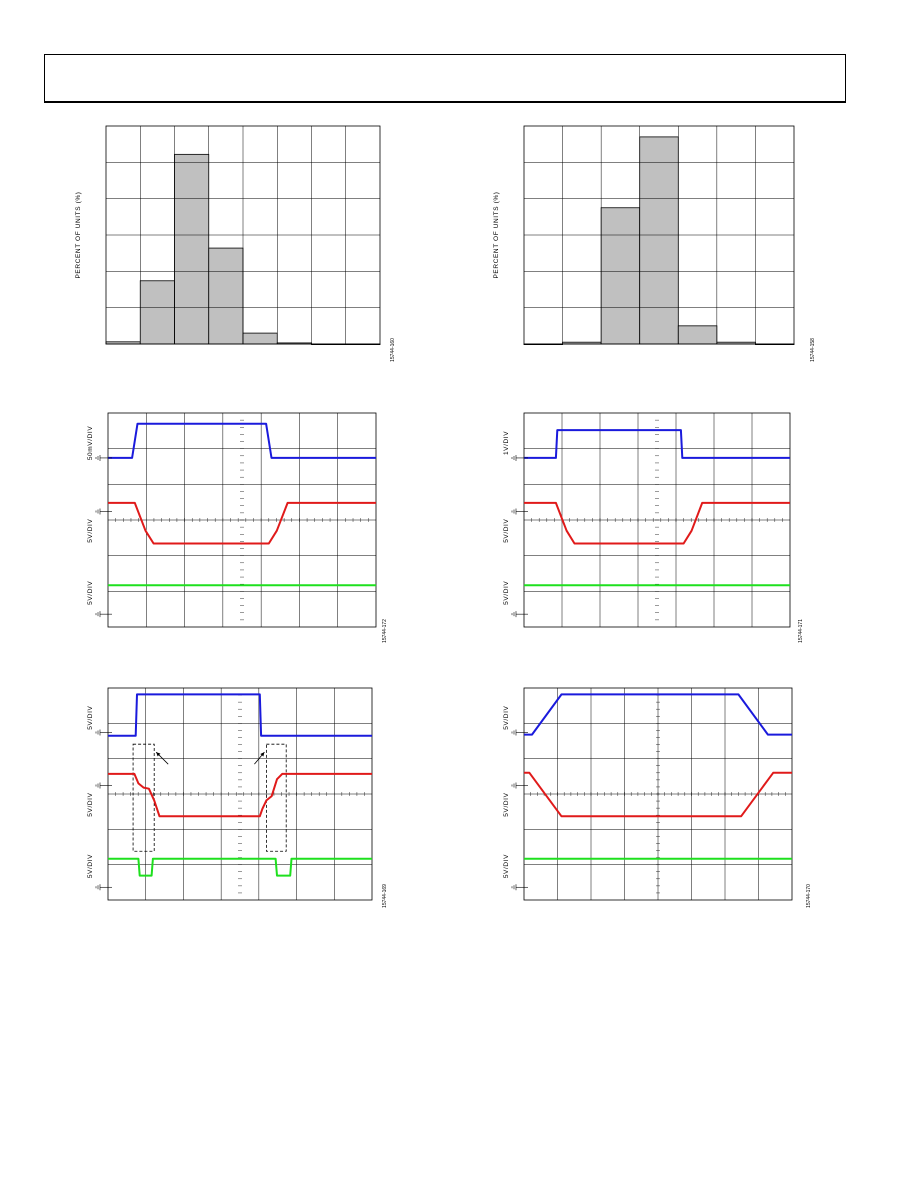 The height and width of the screenshot is (1188, 918). Describe the element at coordinates (445, 78) in the screenshot. I see `page-header-box` at that location.